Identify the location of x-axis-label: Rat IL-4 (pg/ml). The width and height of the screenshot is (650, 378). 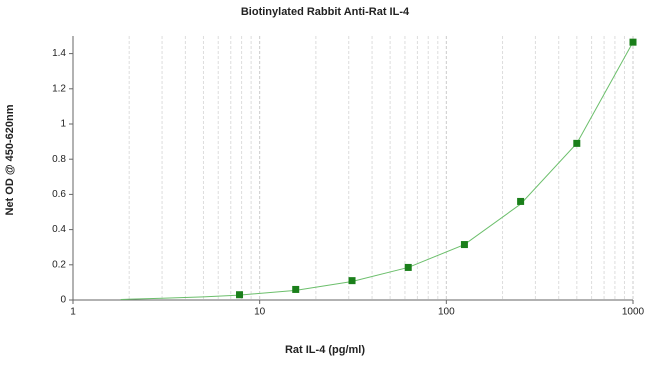
(325, 350).